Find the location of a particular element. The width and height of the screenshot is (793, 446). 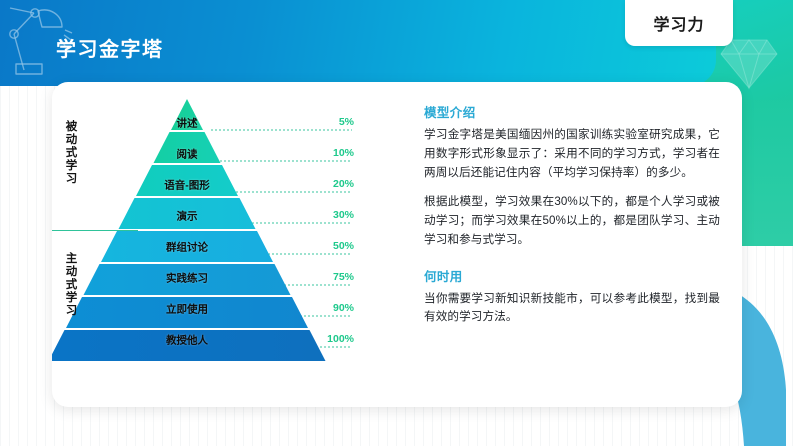

desk-lamp-icon is located at coordinates (41, 41).